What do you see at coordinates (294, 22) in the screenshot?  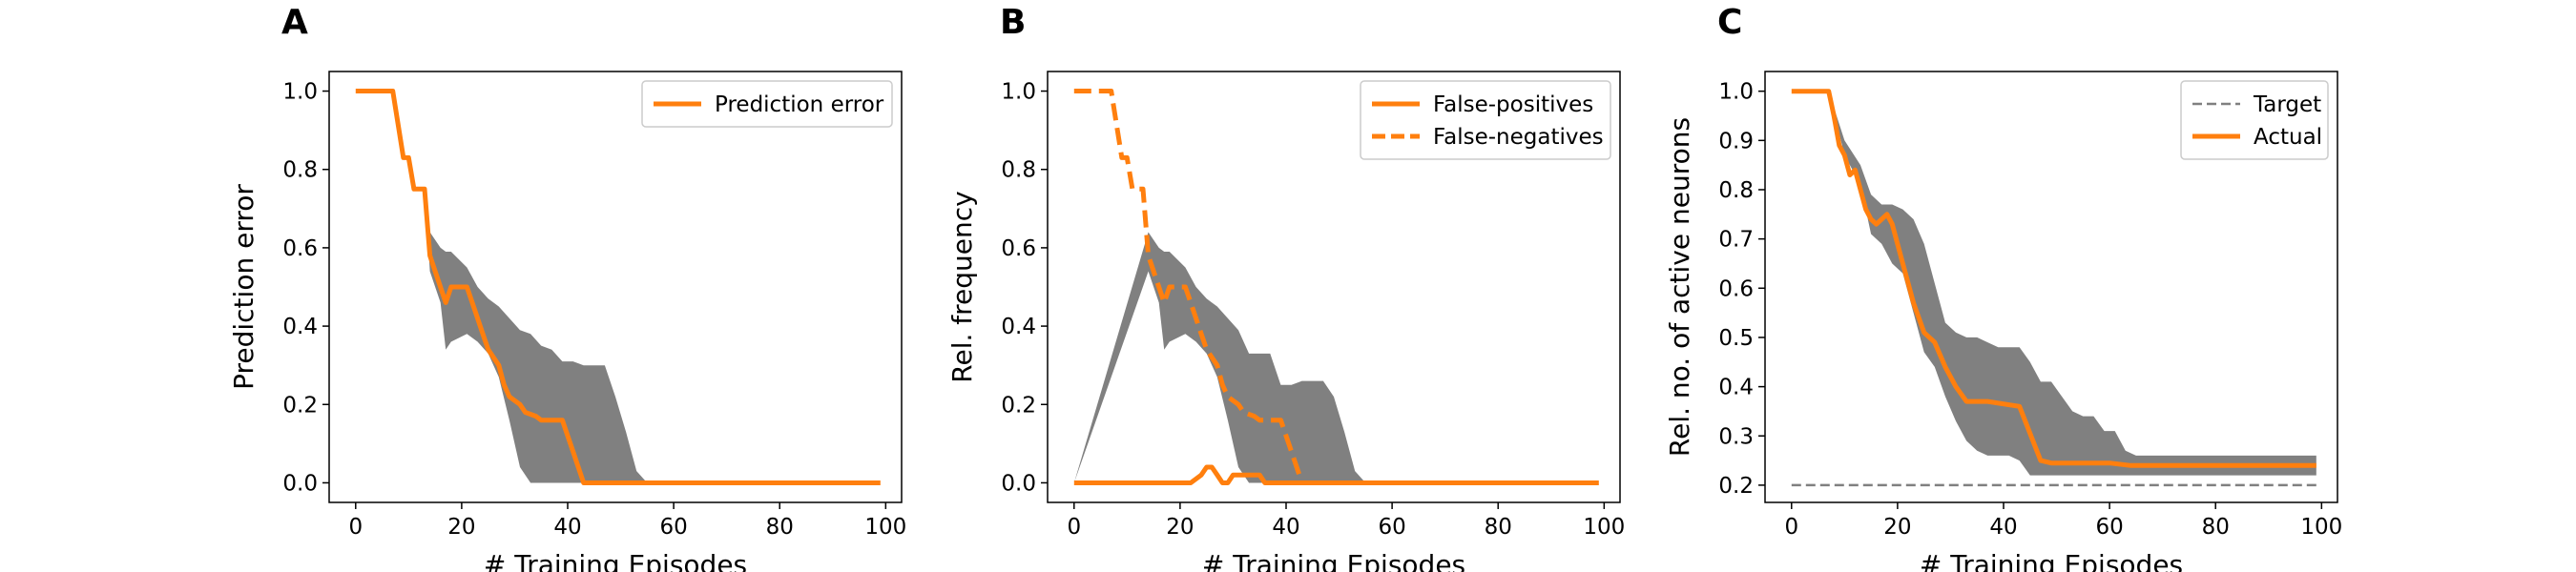 I see `panel-letter: A` at bounding box center [294, 22].